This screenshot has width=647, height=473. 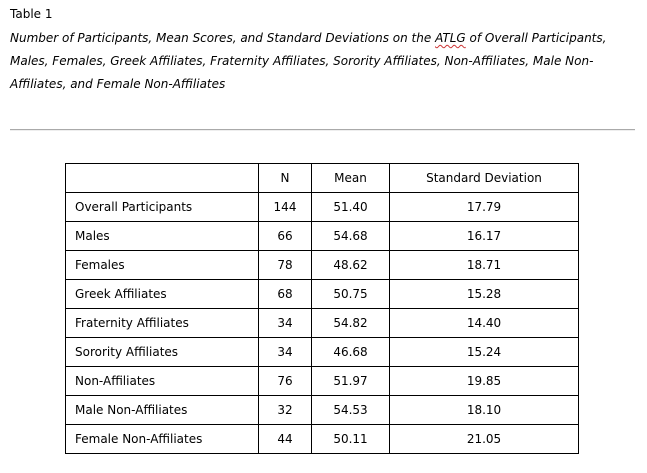 What do you see at coordinates (484, 294) in the screenshot?
I see `sd-cell: 15.28` at bounding box center [484, 294].